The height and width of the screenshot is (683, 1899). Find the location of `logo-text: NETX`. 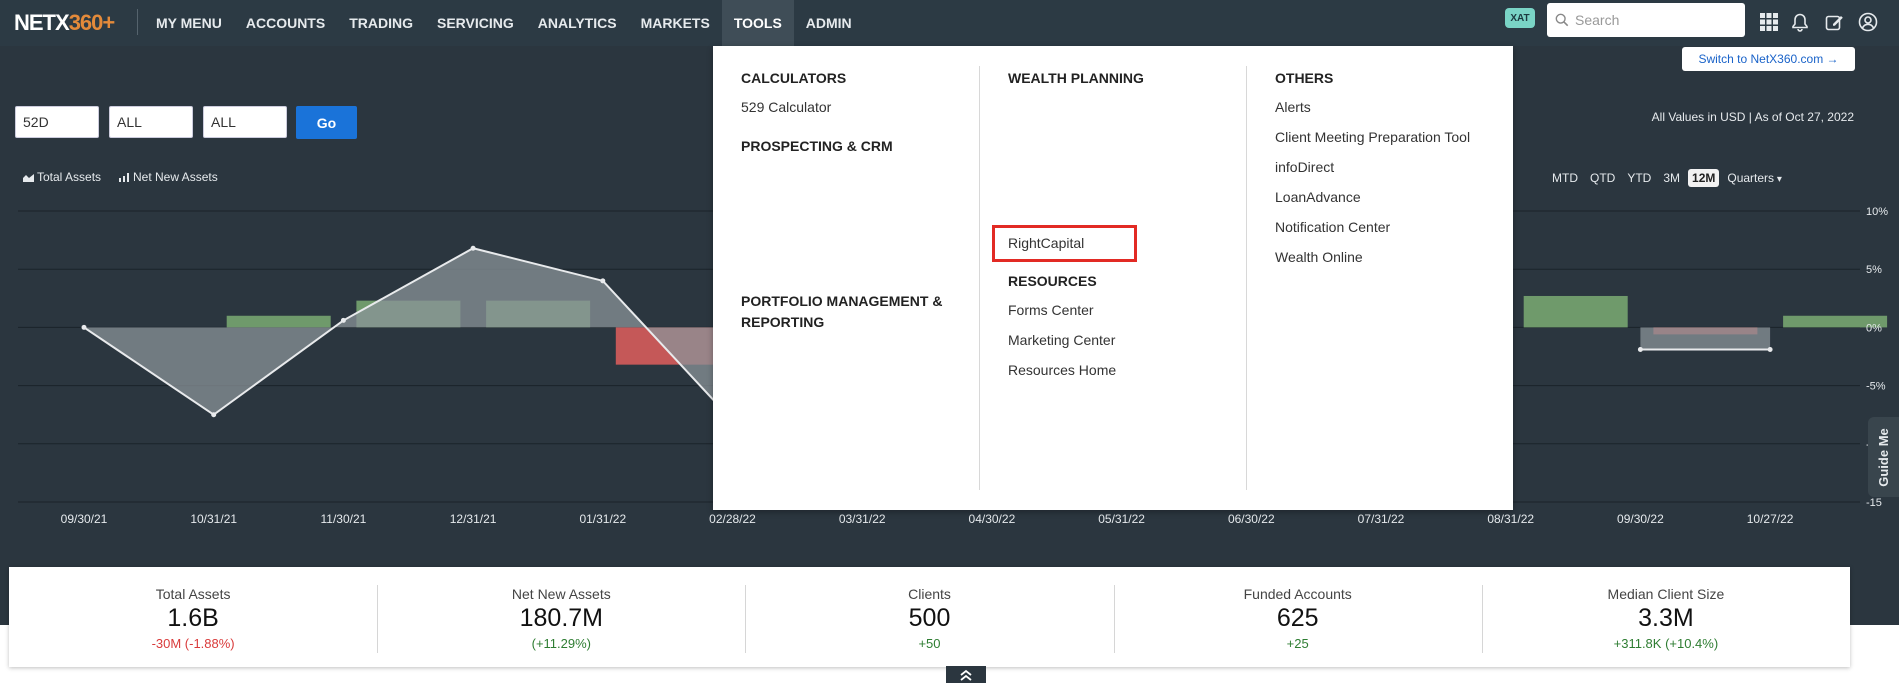

logo-text: NETX is located at coordinates (42, 22).